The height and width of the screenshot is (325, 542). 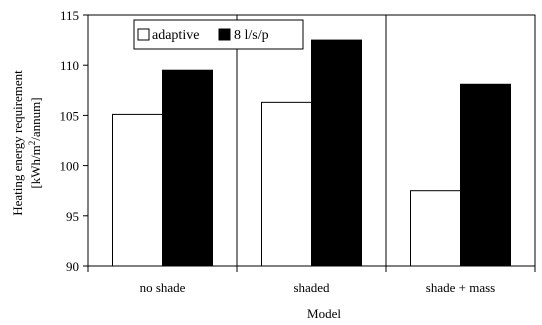 What do you see at coordinates (251, 35) in the screenshot?
I see `legend-label-8lsp: 8 l/s/p` at bounding box center [251, 35].